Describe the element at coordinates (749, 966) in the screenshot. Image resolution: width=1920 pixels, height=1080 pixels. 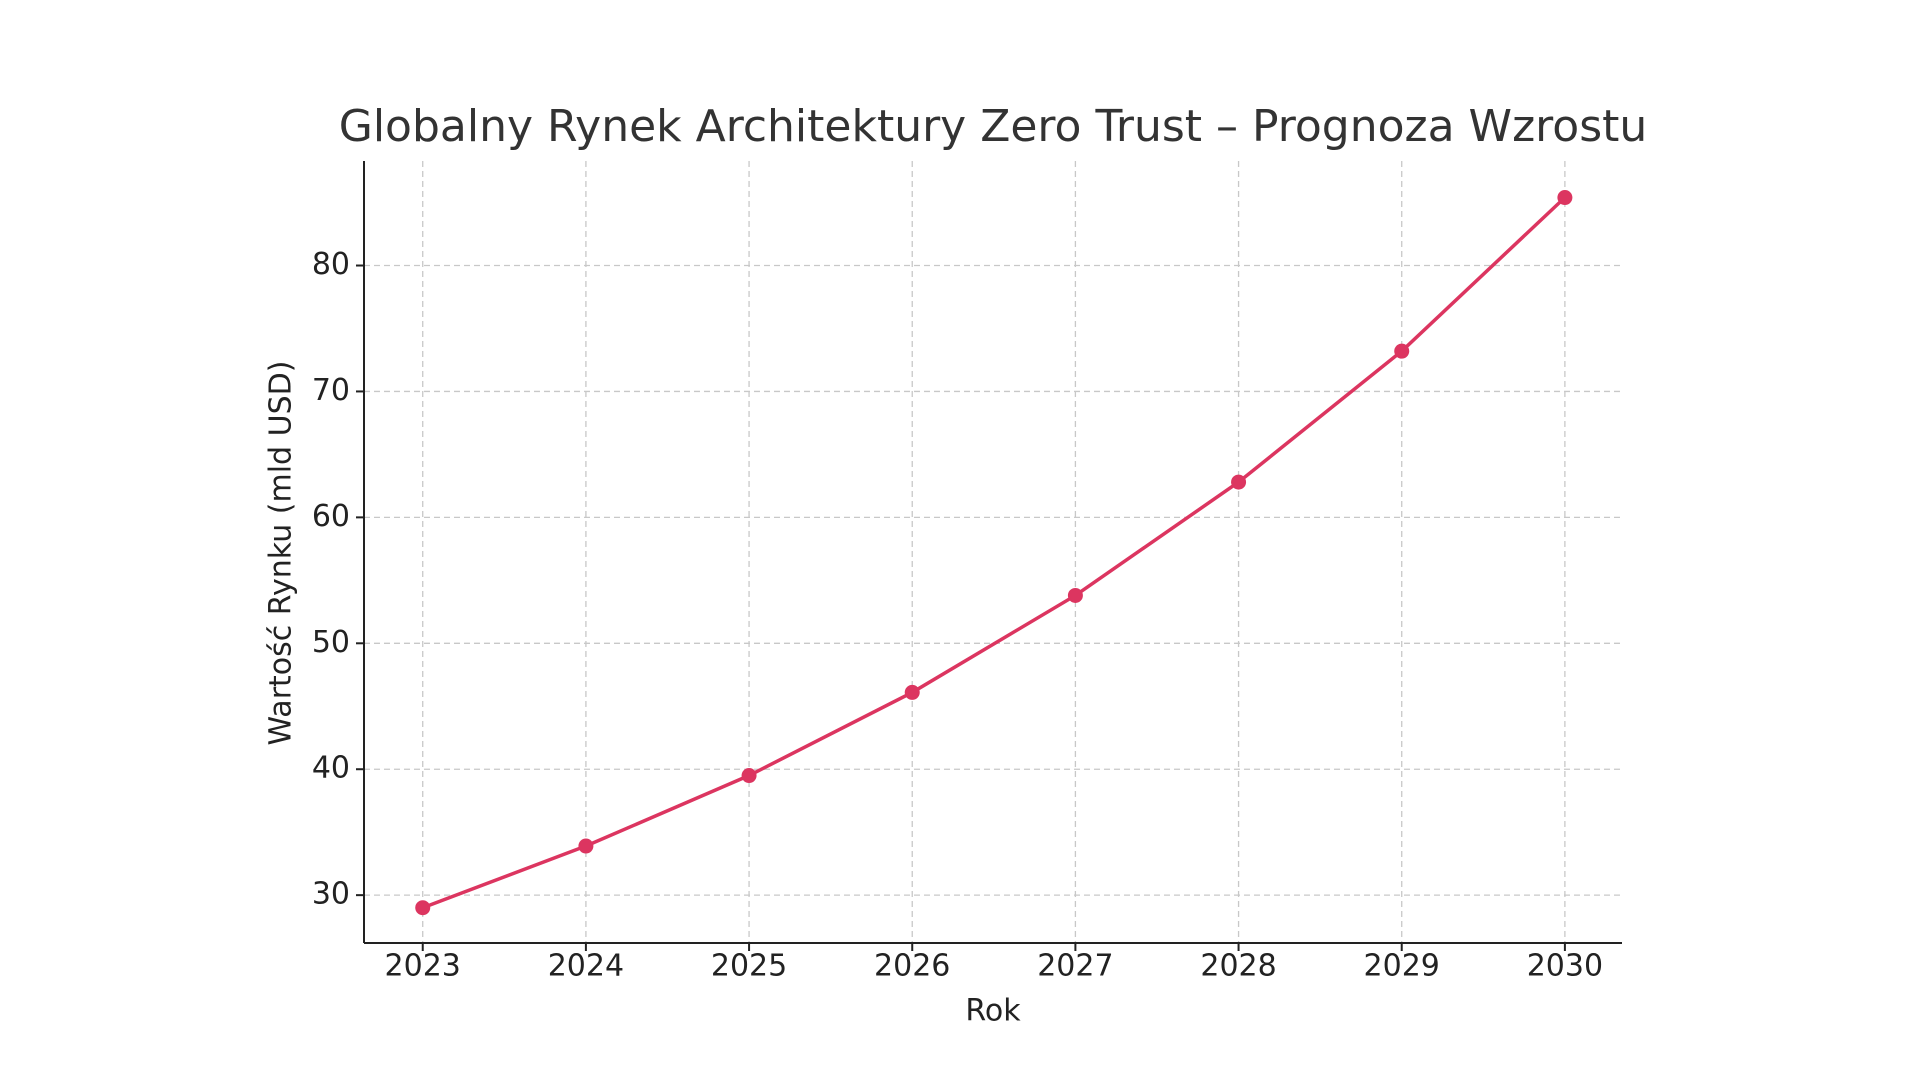
I see `x-tick-label: 2025` at that location.